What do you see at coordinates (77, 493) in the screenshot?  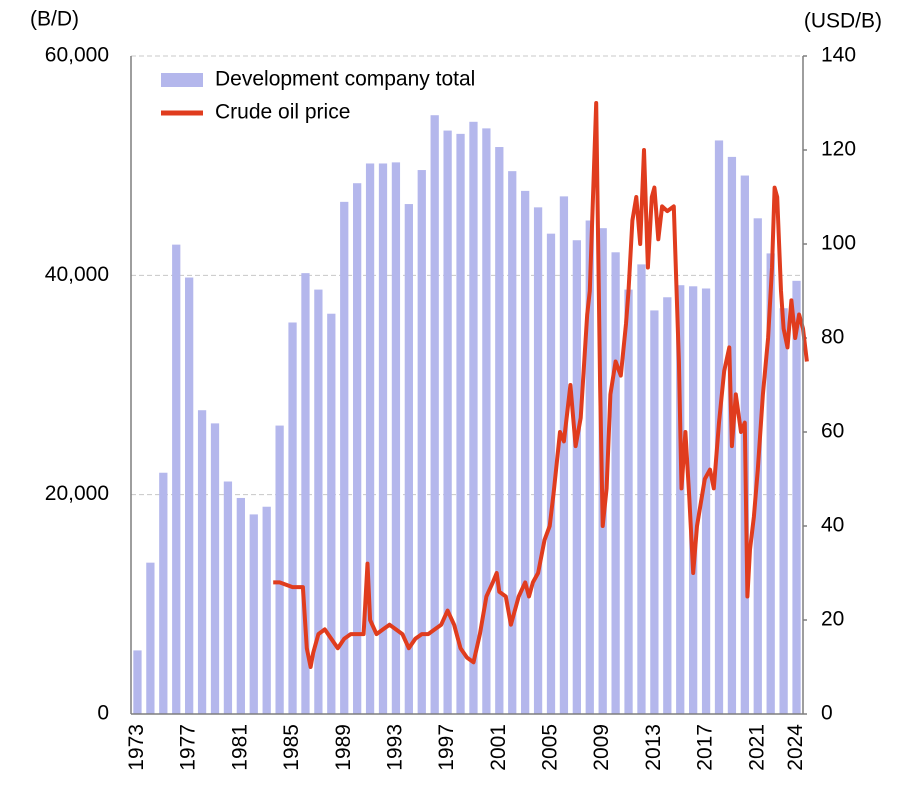 I see `y-tick-label: 20,000` at bounding box center [77, 493].